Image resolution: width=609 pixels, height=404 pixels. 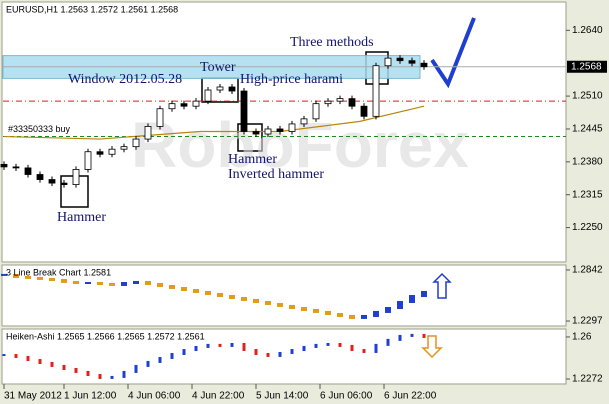 I want to click on y-tick-label: 1.2315, so click(x=587, y=194).